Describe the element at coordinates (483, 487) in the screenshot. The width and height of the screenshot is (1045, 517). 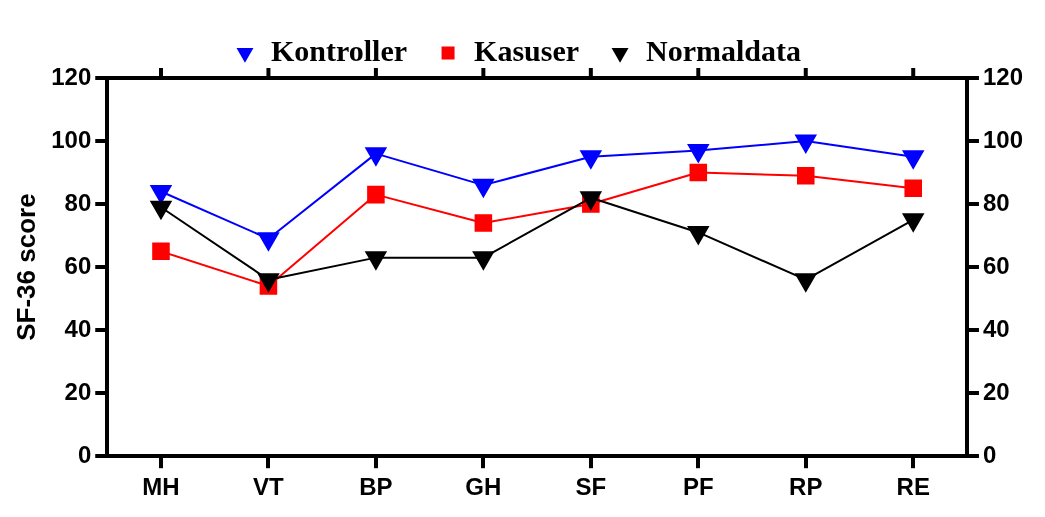
I see `x-tick-label: GH` at that location.